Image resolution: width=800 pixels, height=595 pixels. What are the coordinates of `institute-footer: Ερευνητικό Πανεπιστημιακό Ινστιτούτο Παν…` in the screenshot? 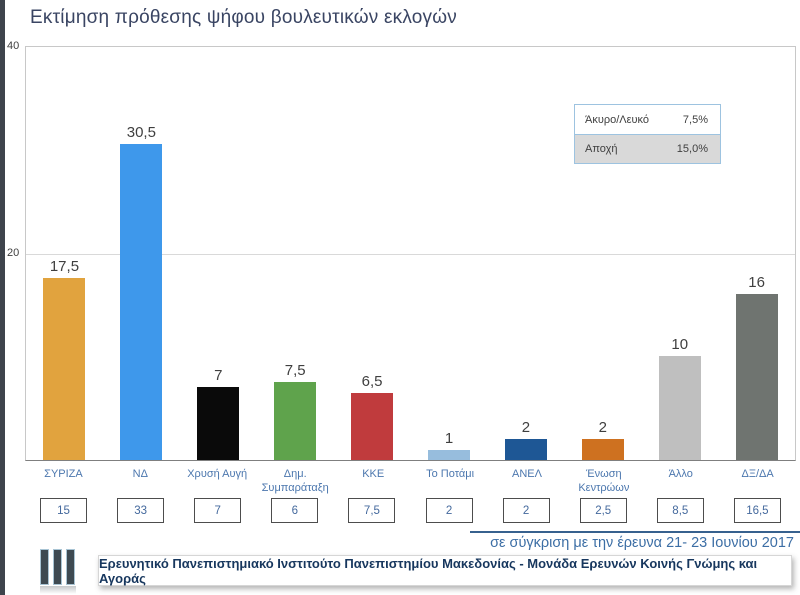 It's located at (445, 570).